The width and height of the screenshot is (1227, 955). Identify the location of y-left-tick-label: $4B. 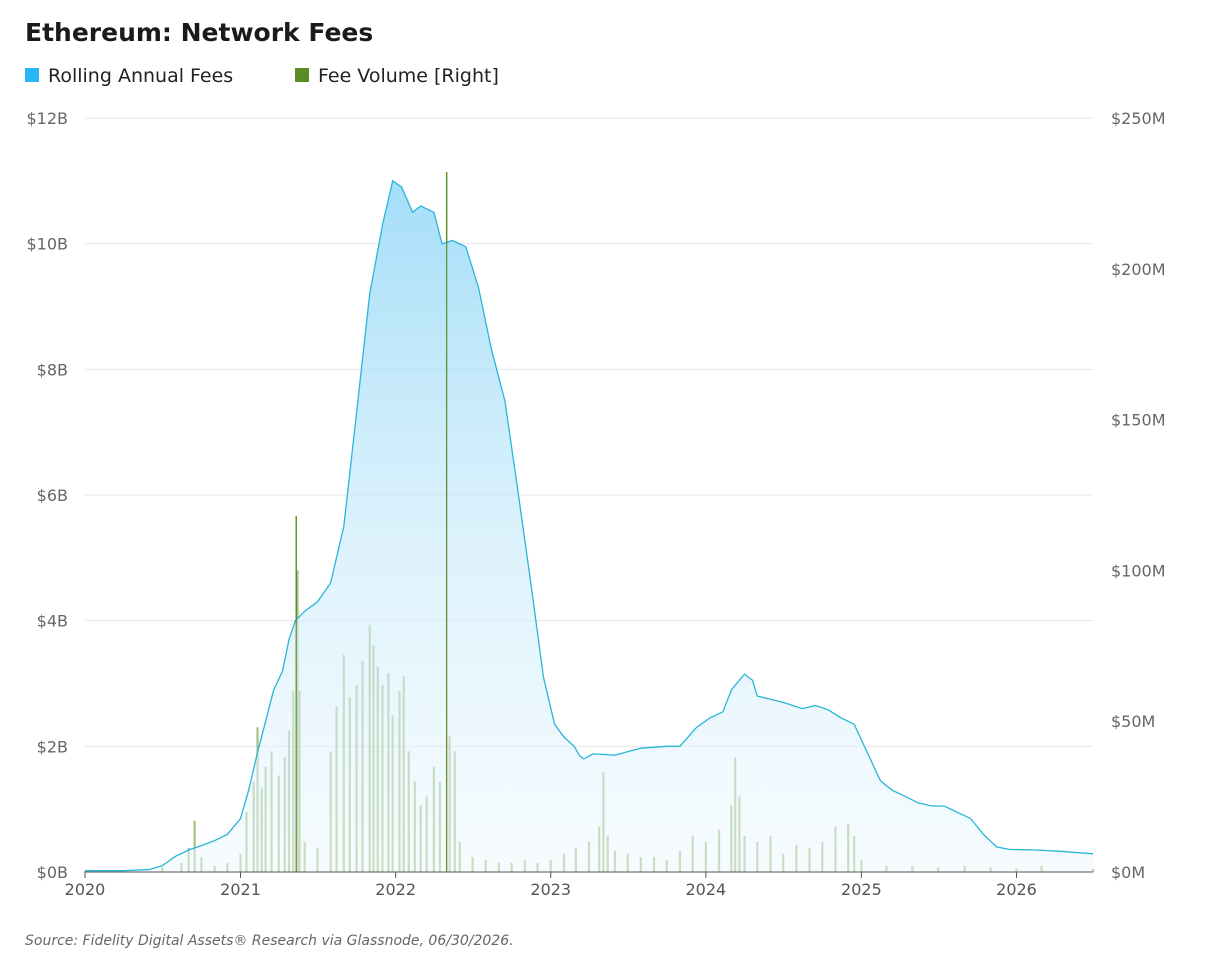
(52, 621).